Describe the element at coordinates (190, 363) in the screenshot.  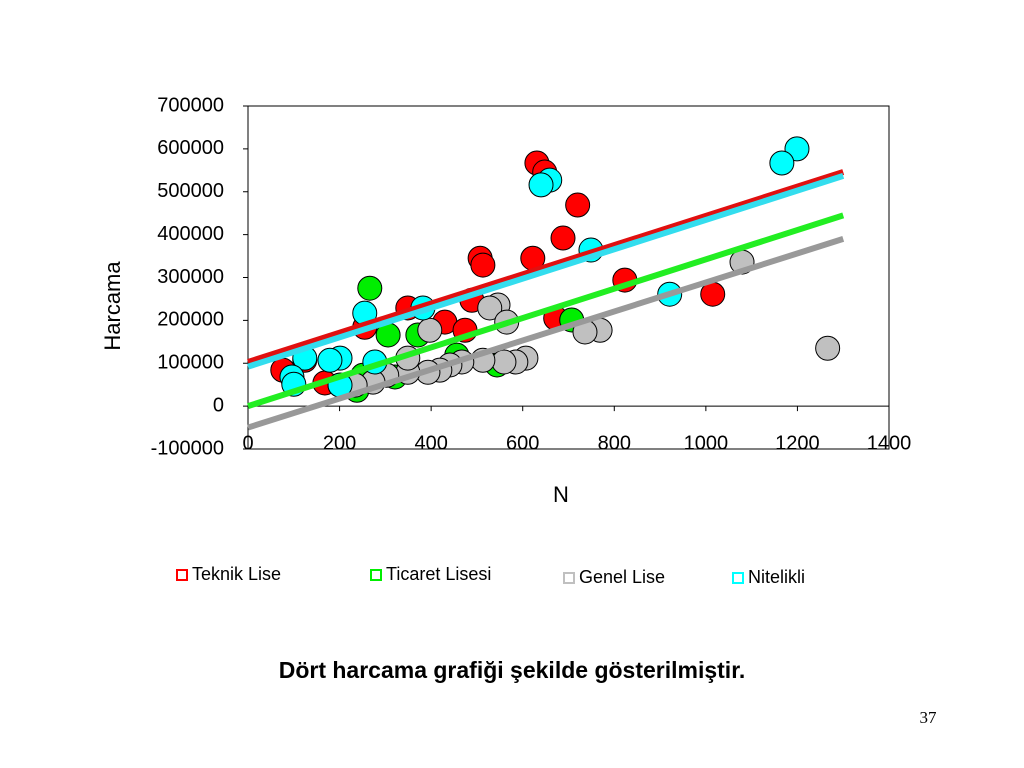
I see `y-tick-label: 100000` at that location.